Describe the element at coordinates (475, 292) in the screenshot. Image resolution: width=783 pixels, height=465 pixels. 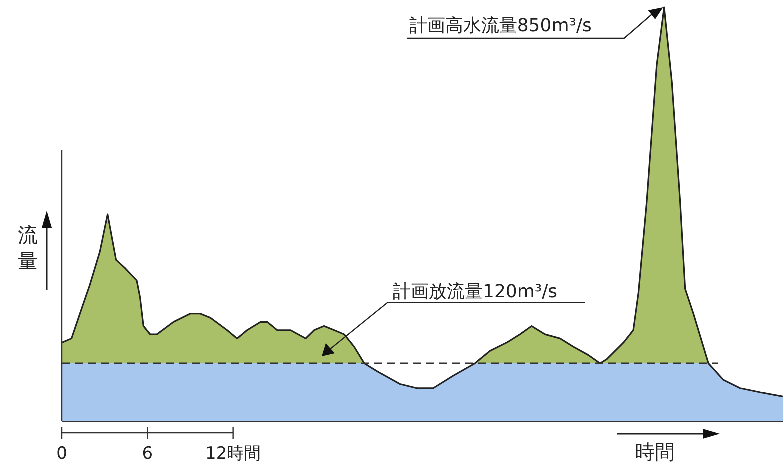
I see `ref-line-label: 計画放流量120m³/s` at that location.